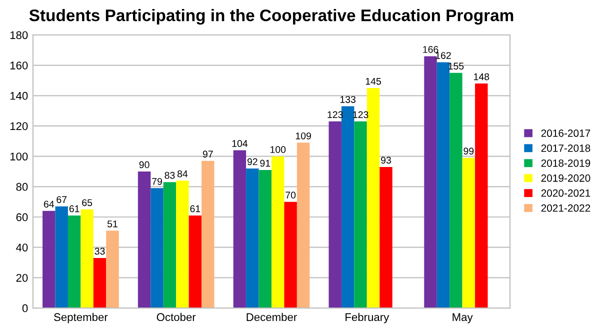 The width and height of the screenshot is (600, 333). I want to click on data-label: 84, so click(182, 174).